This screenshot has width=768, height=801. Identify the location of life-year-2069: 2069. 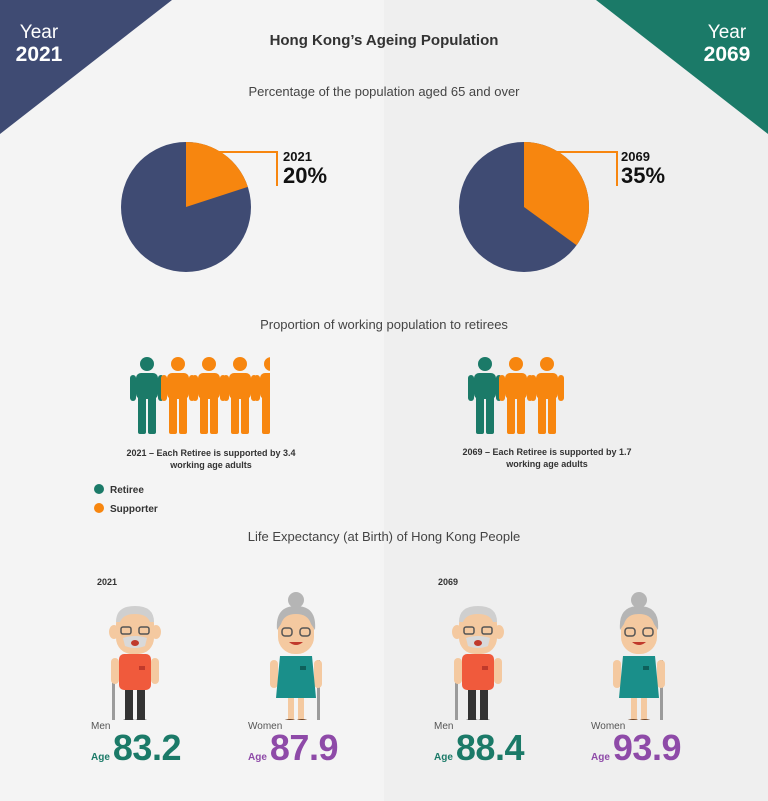
(448, 582).